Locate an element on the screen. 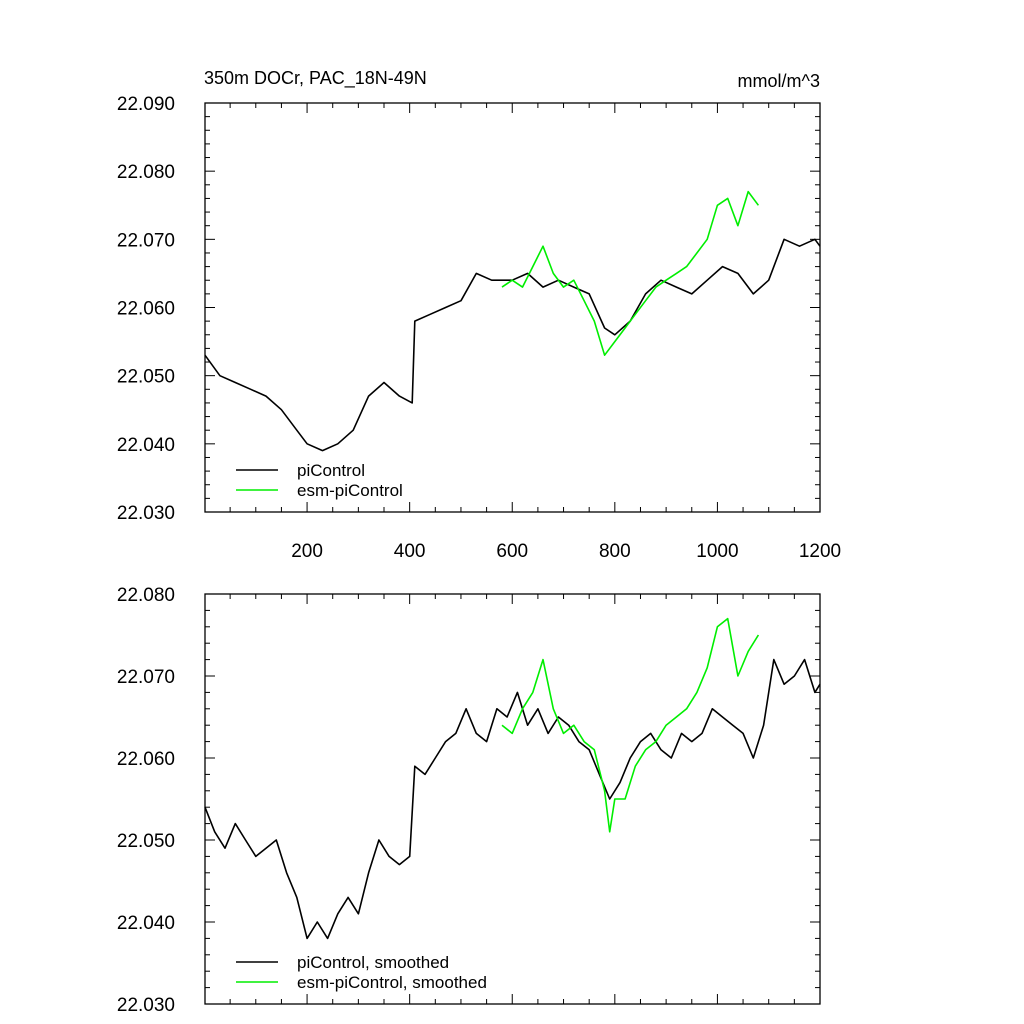 This screenshot has width=1024, height=1024. legend-label-esm-picontrol: esm-piControl is located at coordinates (350, 490).